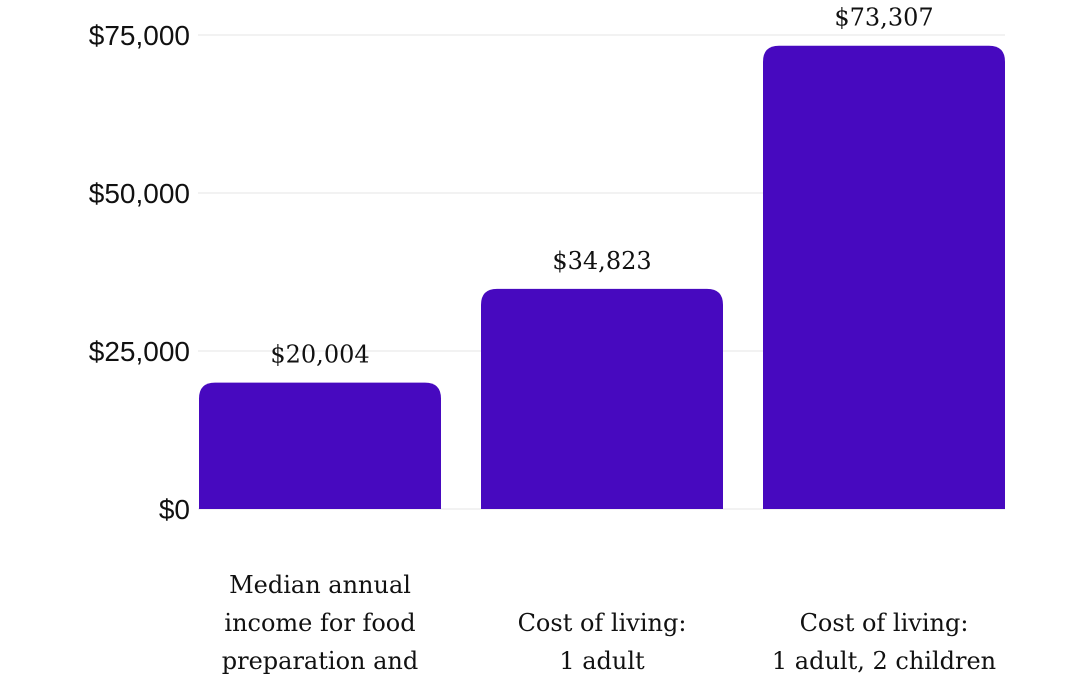 This screenshot has width=1080, height=675. Describe the element at coordinates (139, 272) in the screenshot. I see `y-axis-ticks: $0 $25,000 $50,000 $75,000` at that location.